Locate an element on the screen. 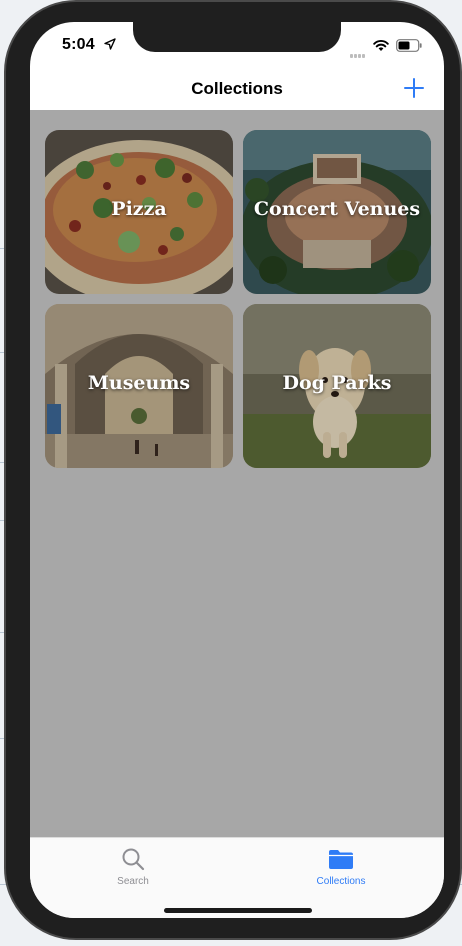 The width and height of the screenshot is (462, 946). museum-hall-photo is located at coordinates (139, 386).